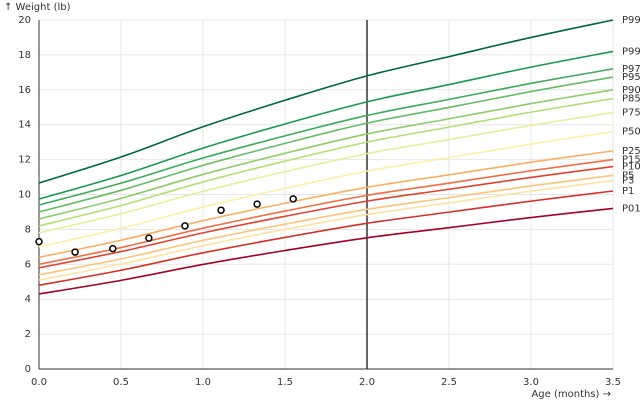 This screenshot has width=640, height=400. I want to click on line-label: P97, so click(631, 69).